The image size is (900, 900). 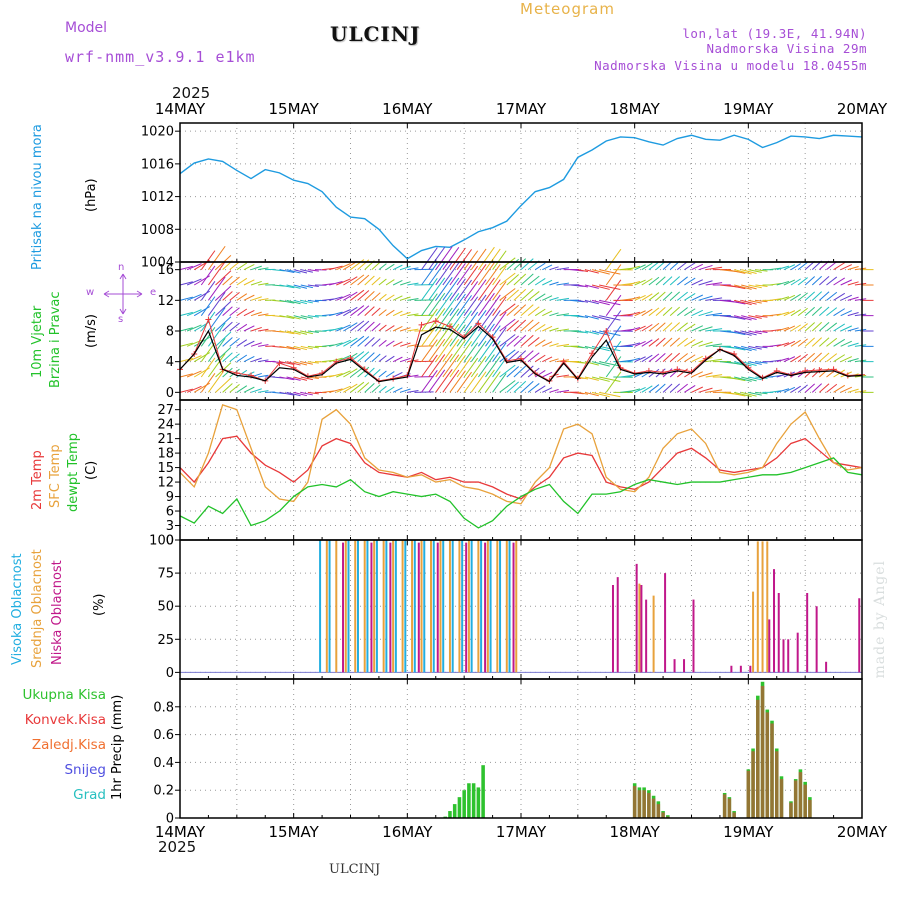 What do you see at coordinates (191, 93) in the screenshot?
I see `year-top-label: 2025` at bounding box center [191, 93].